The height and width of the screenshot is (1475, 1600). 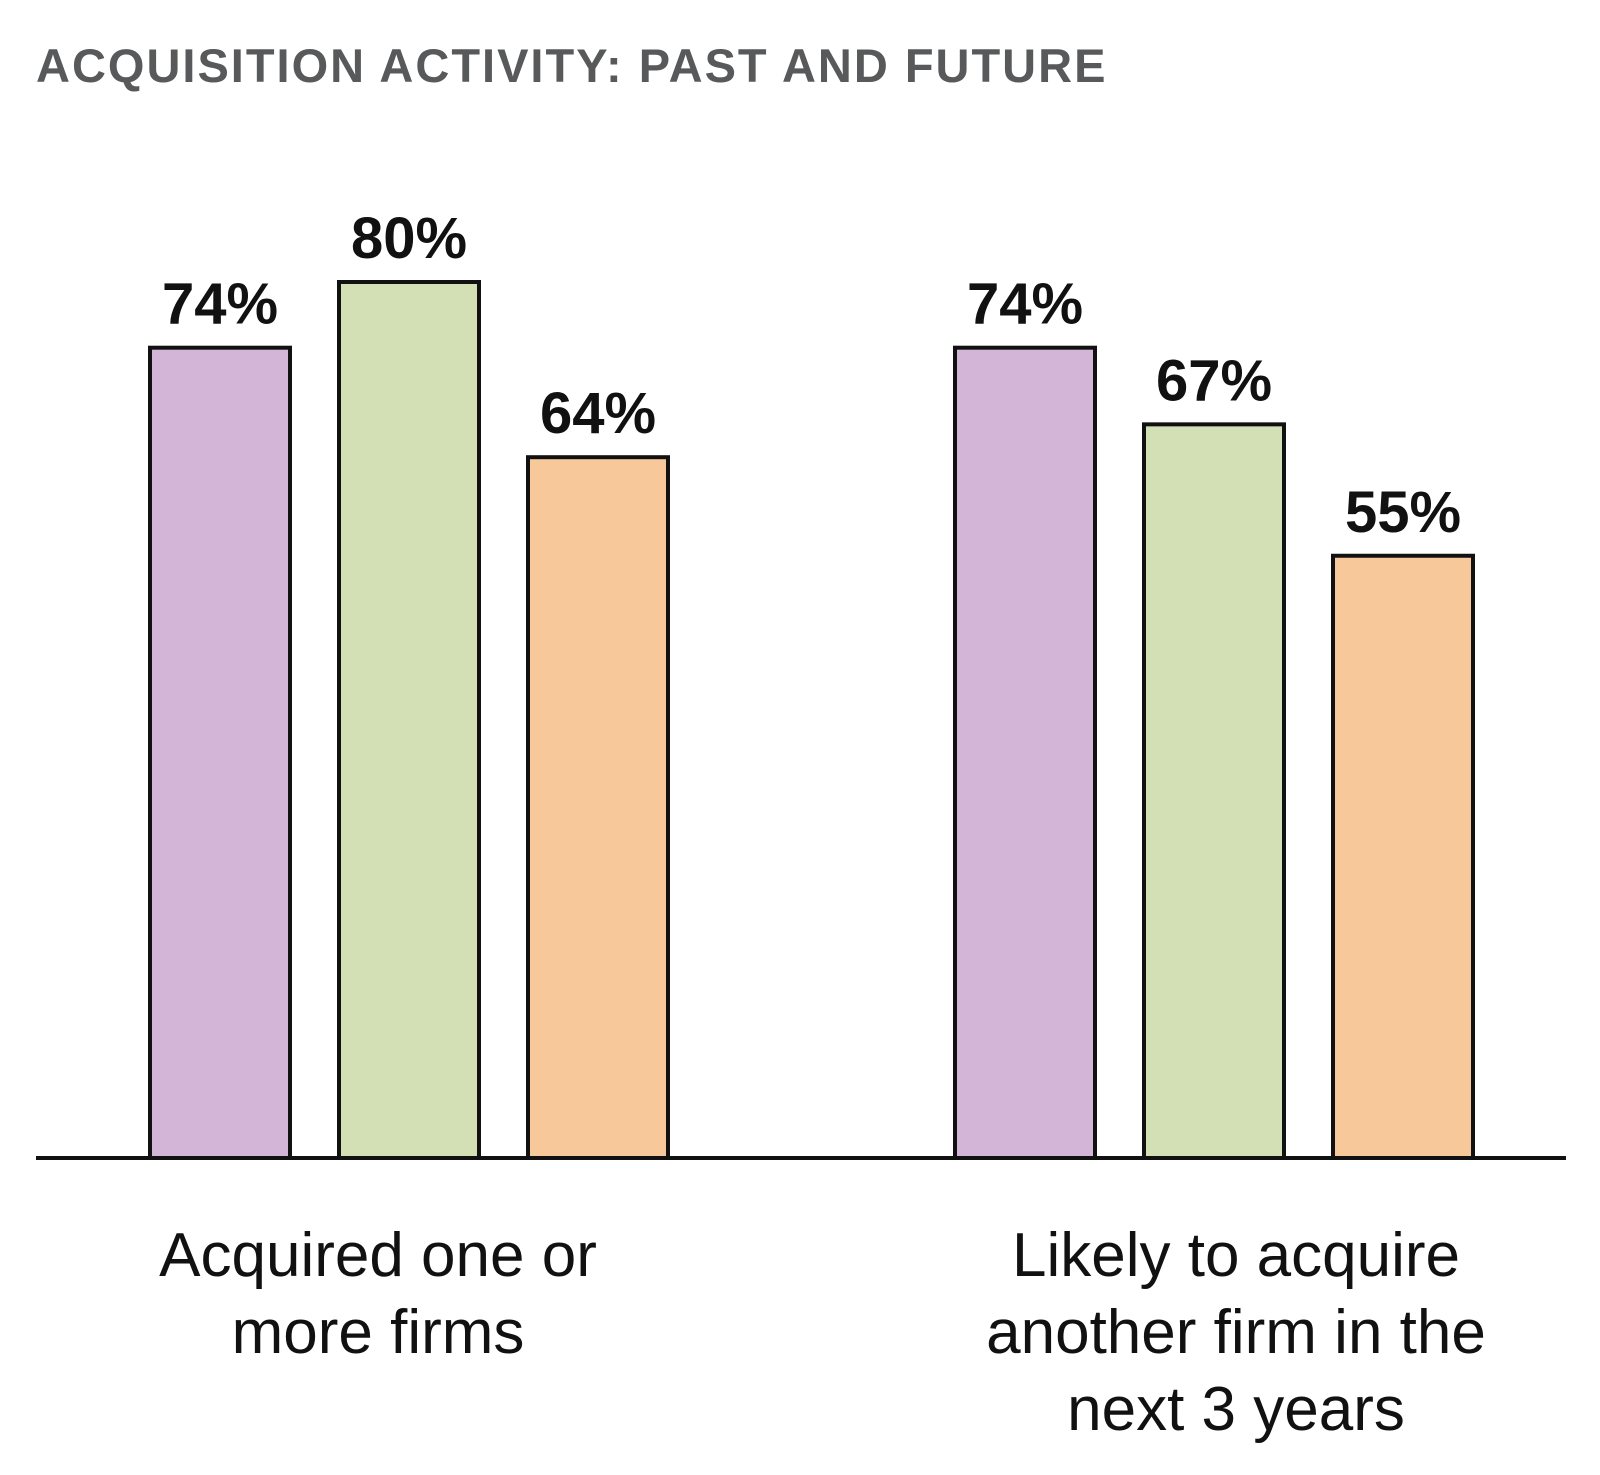 What do you see at coordinates (220, 304) in the screenshot?
I see `value-label-group1-series1: 74%` at bounding box center [220, 304].